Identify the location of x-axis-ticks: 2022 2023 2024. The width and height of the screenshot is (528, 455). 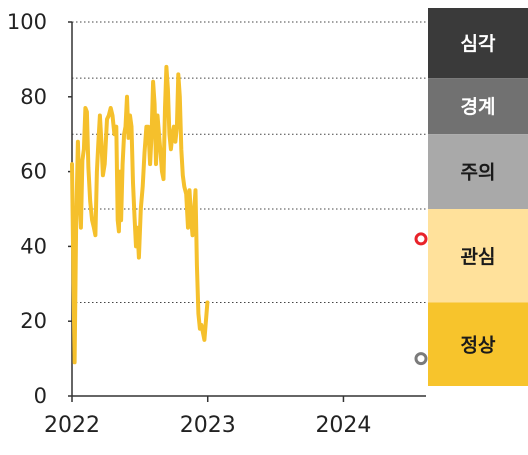
(207, 417).